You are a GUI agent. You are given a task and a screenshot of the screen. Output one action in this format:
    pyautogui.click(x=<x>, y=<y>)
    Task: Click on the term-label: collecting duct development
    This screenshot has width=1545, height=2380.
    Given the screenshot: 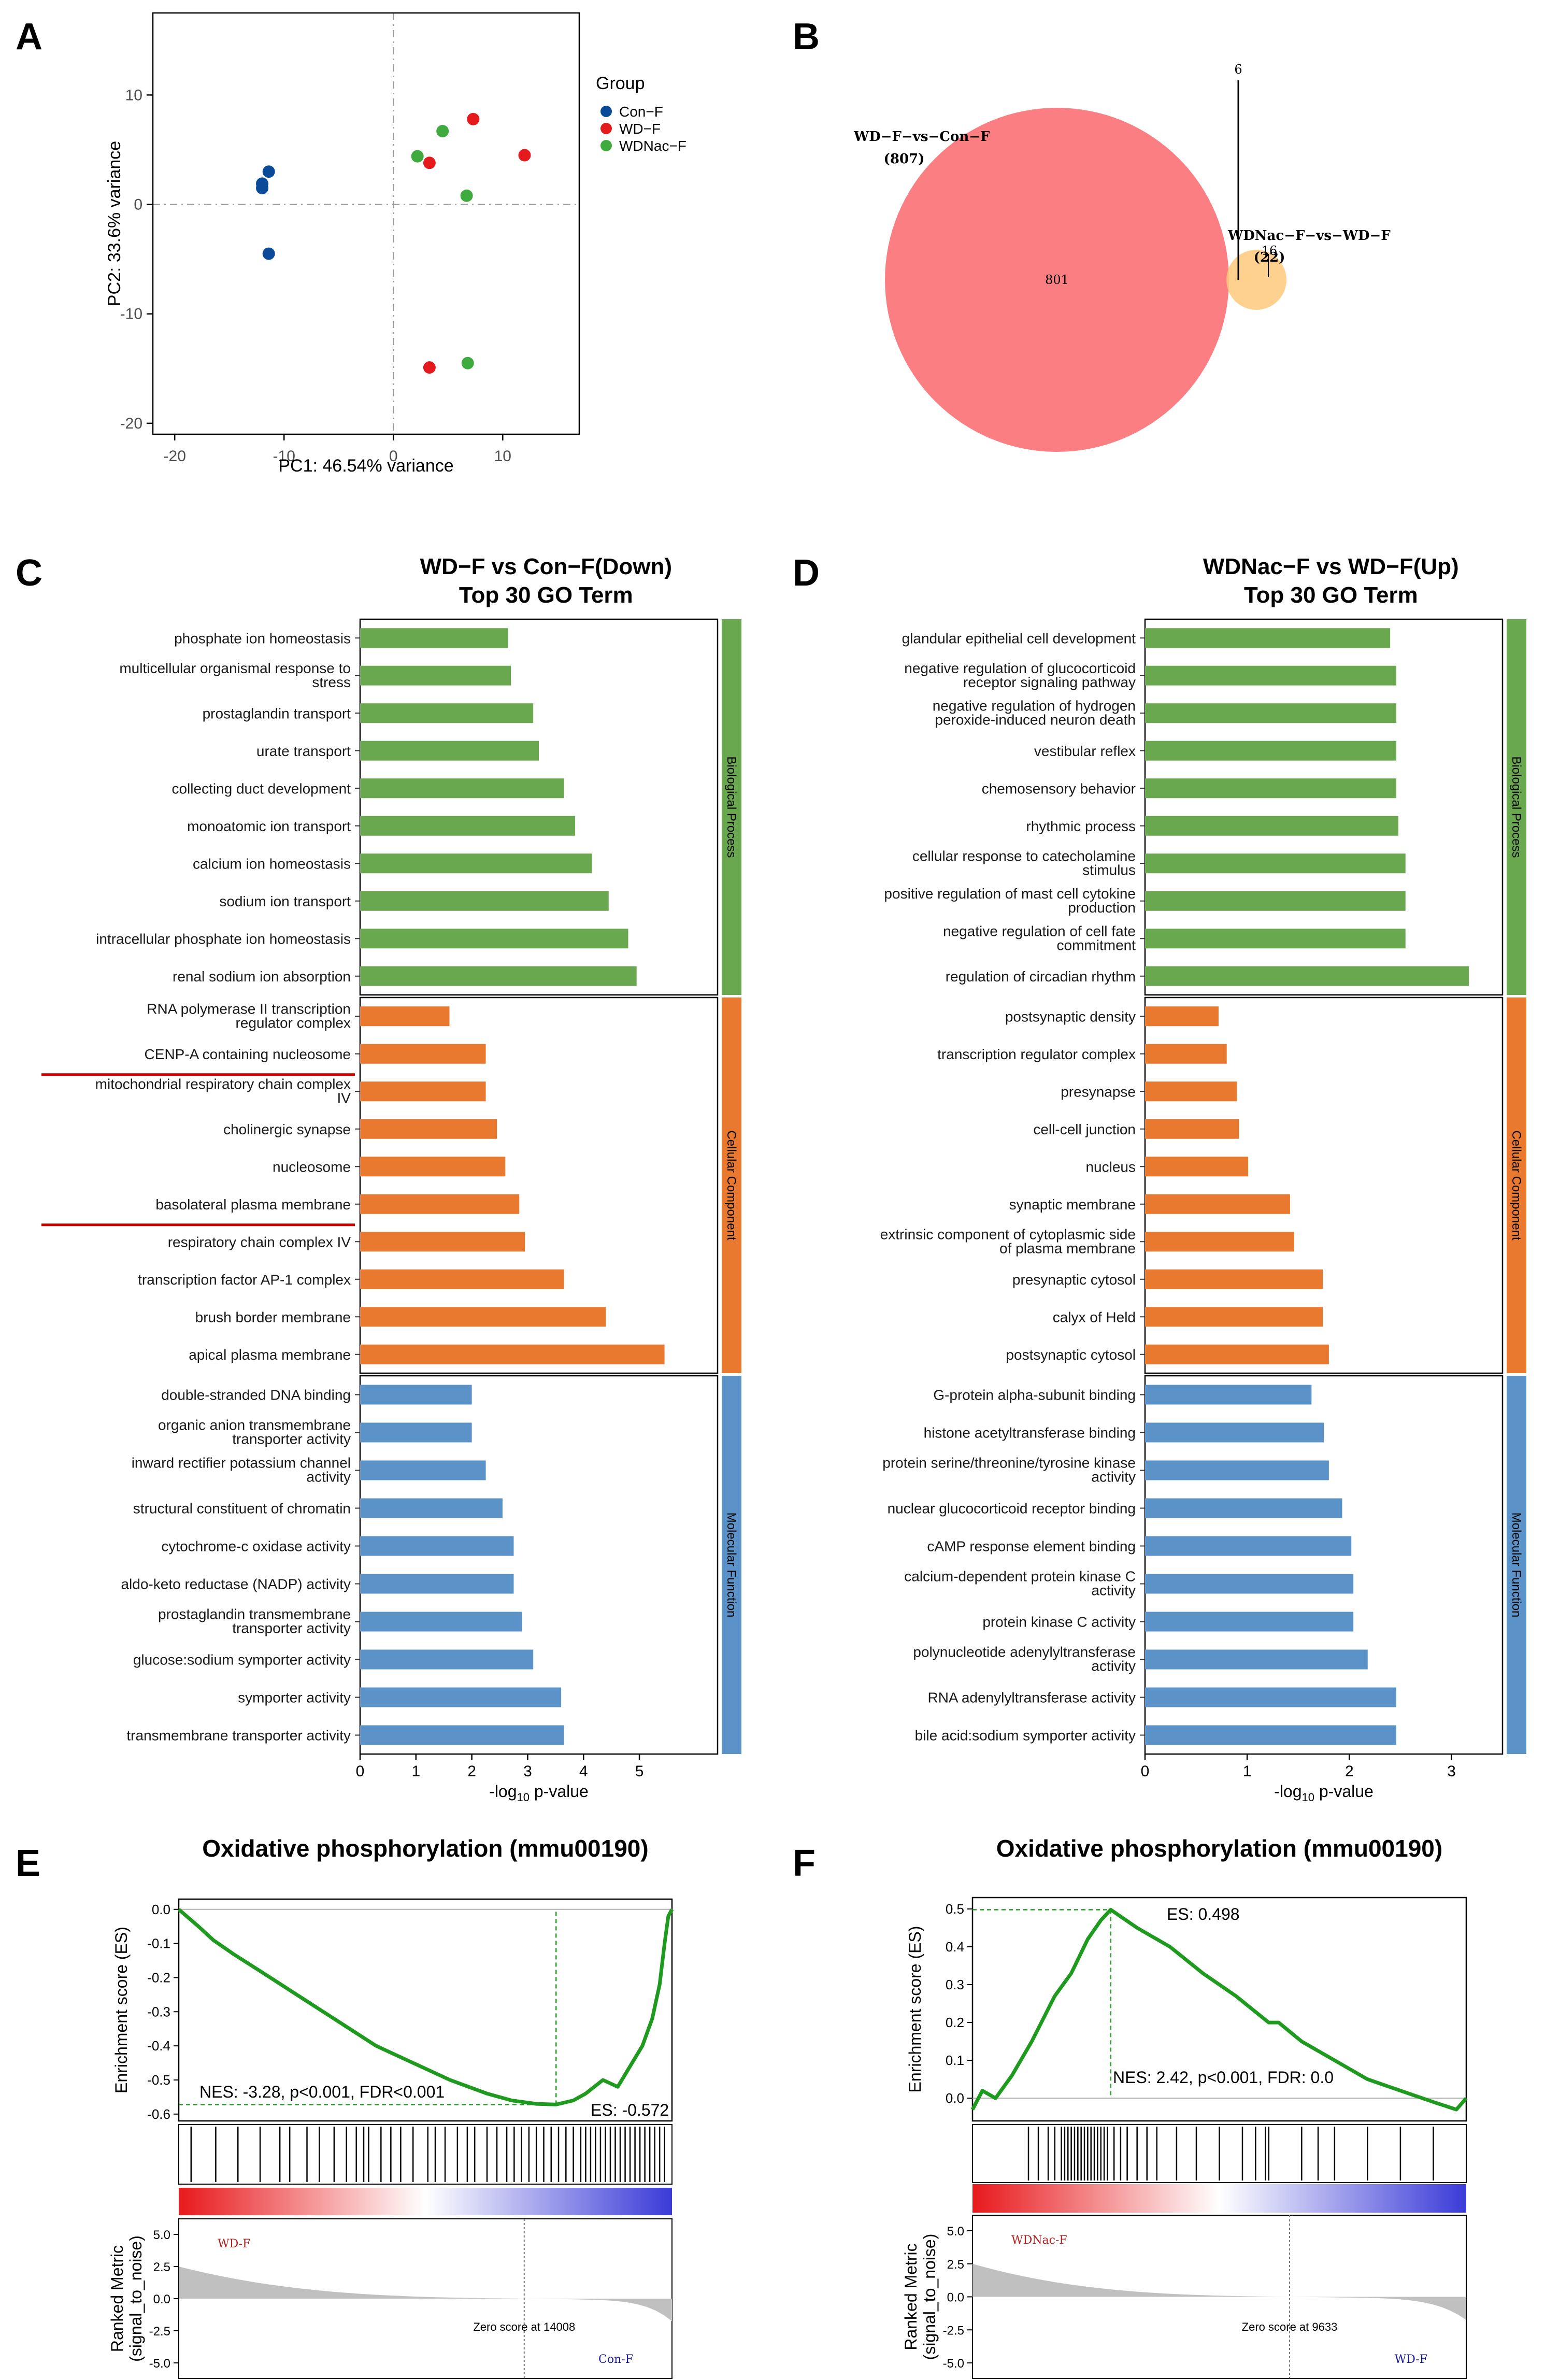 What is the action you would take?
    pyautogui.click(x=261, y=788)
    